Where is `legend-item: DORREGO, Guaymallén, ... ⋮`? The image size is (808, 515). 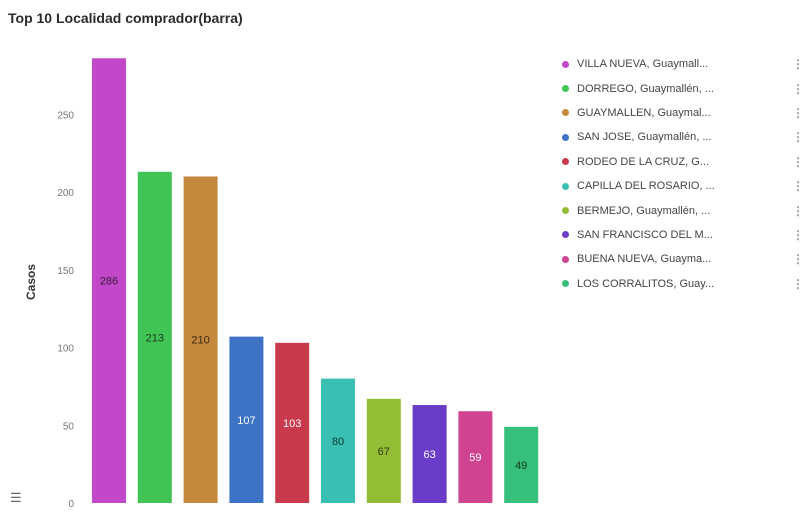
legend-item: DORREGO, Guaymallén, ... ⋮ is located at coordinates (677, 88).